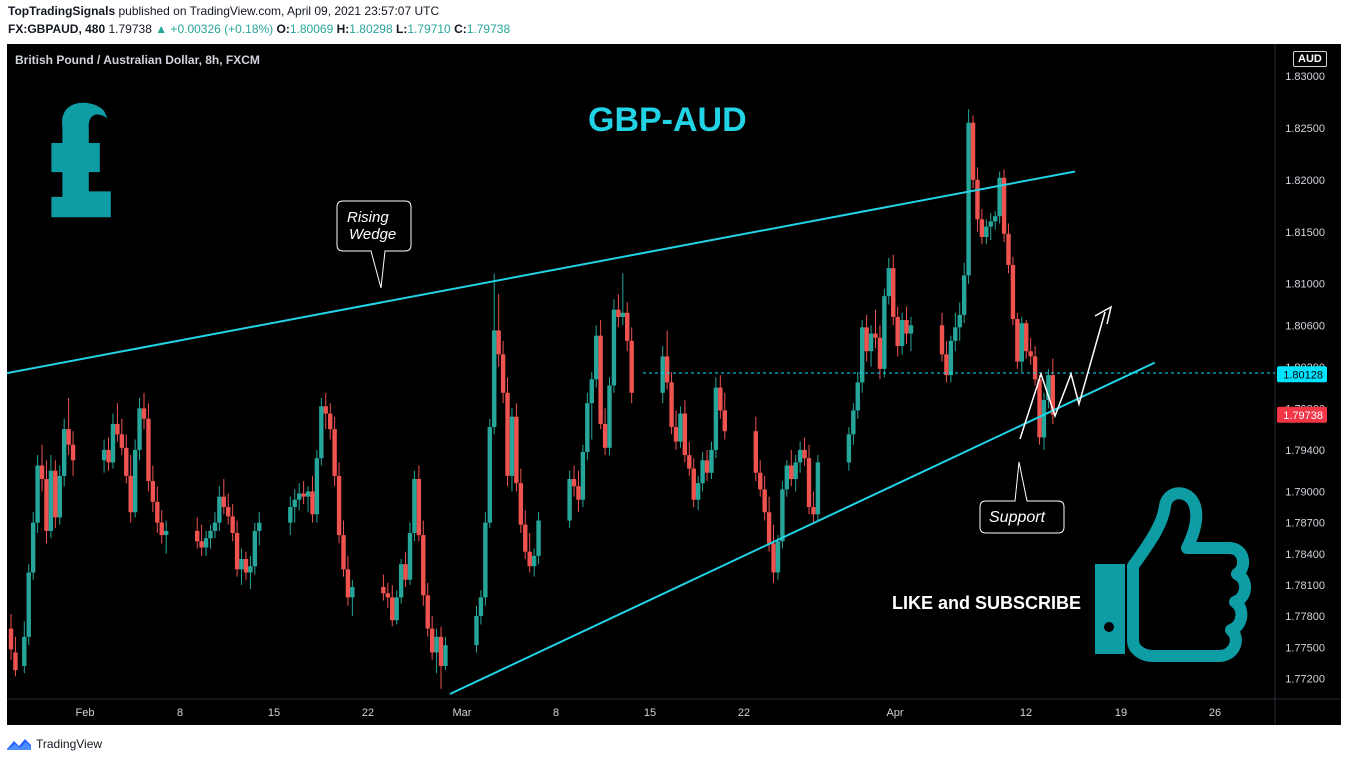 The width and height of the screenshot is (1348, 762). I want to click on author-name: TopTradingSignals, so click(62, 11).